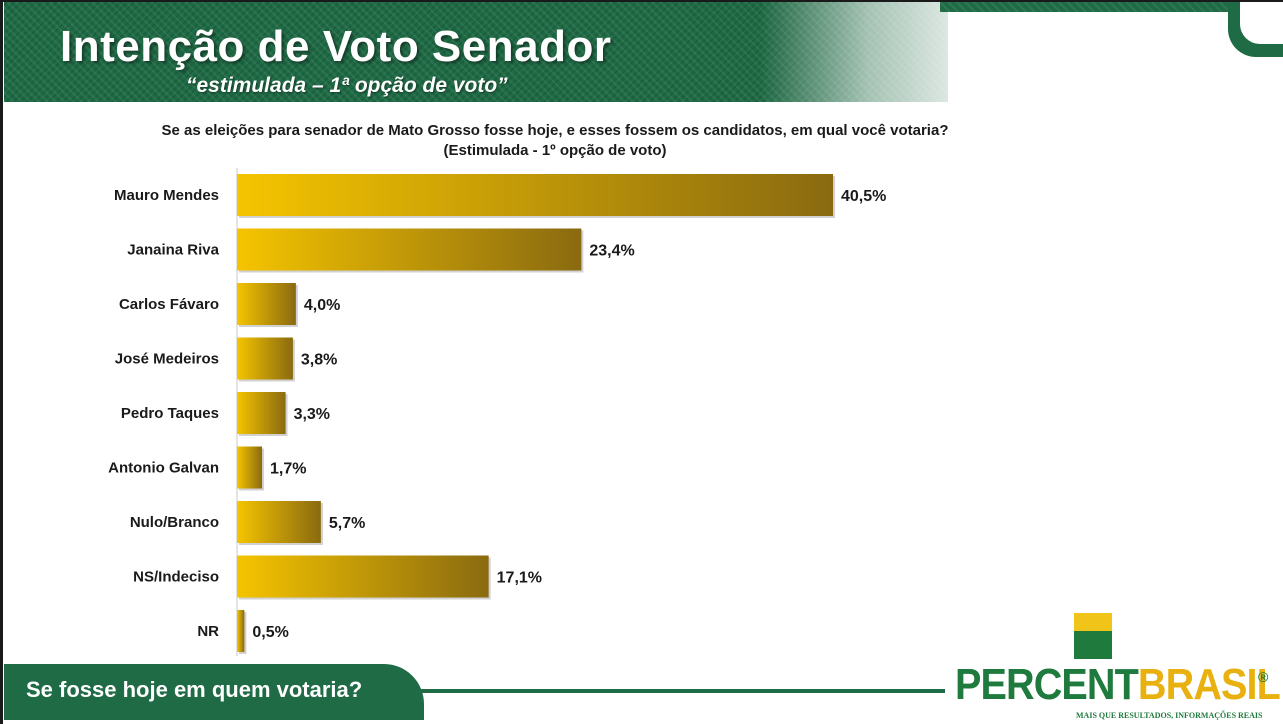 The height and width of the screenshot is (724, 1283). Describe the element at coordinates (194, 689) in the screenshot. I see `footer-question: Se fosse hoje em quem votaria?` at that location.